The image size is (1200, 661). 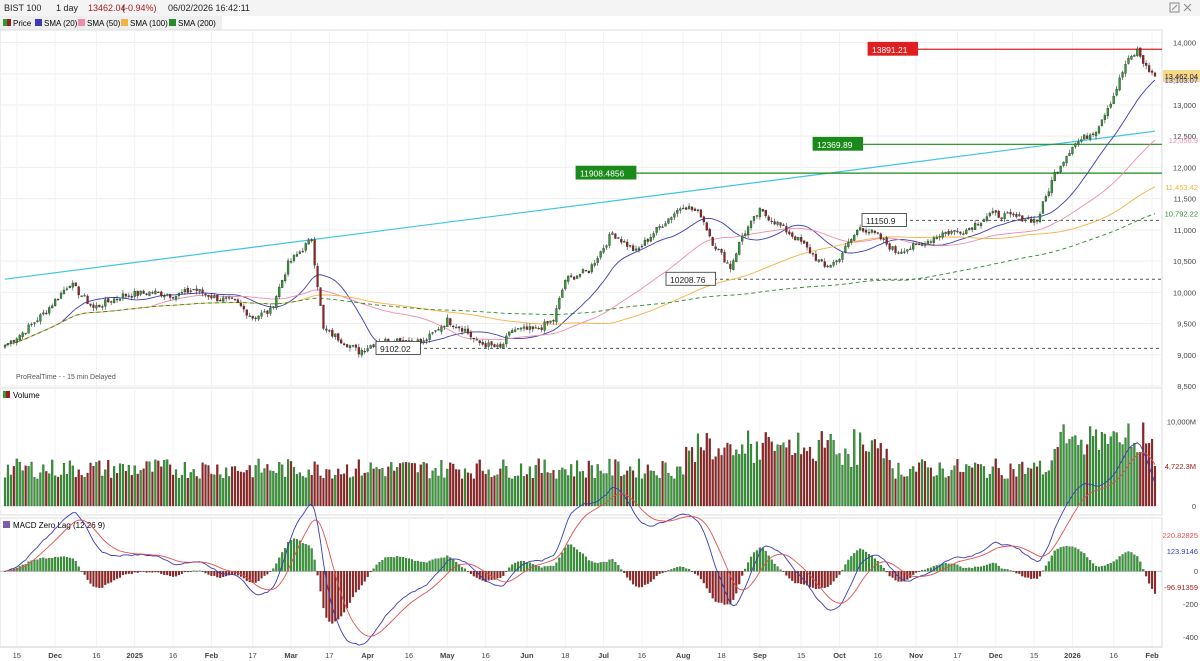 What do you see at coordinates (144, 23) in the screenshot?
I see `legend-item-sma100: SMA (100)` at bounding box center [144, 23].